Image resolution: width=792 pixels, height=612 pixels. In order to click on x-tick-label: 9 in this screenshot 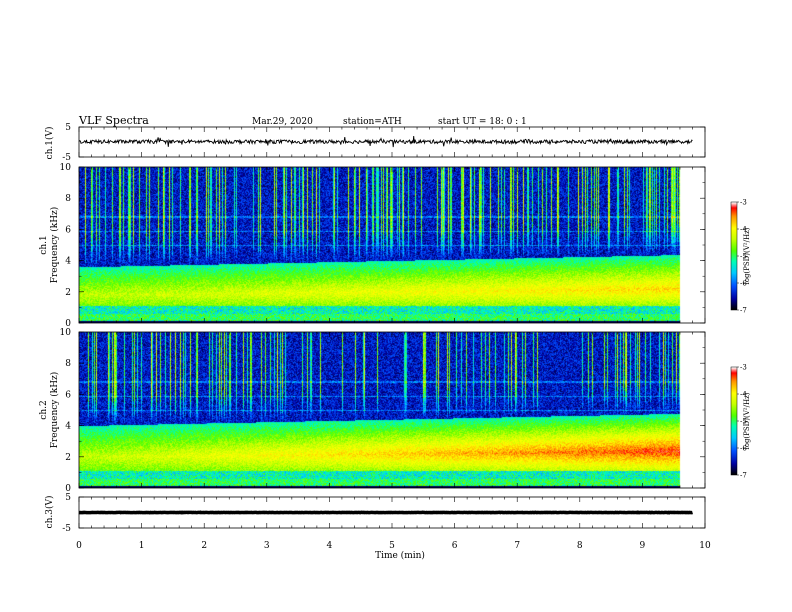, I will do `click(643, 546)`.